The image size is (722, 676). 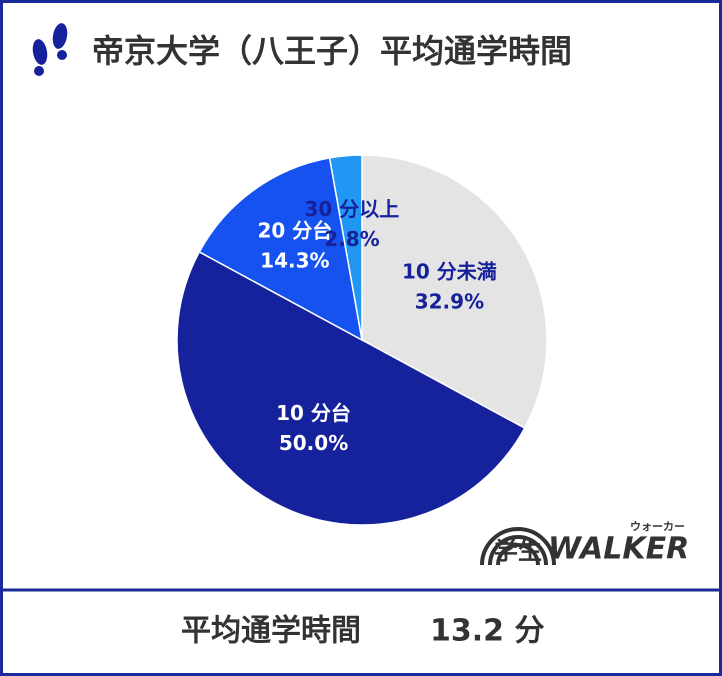 What do you see at coordinates (50, 49) in the screenshot?
I see `footprints-icon` at bounding box center [50, 49].